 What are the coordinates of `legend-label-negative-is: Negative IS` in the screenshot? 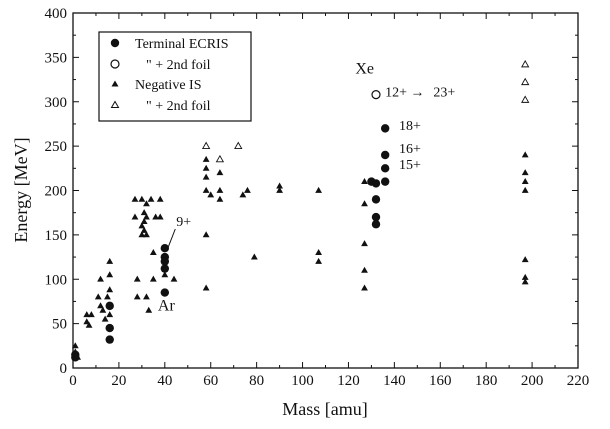 It's located at (168, 85).